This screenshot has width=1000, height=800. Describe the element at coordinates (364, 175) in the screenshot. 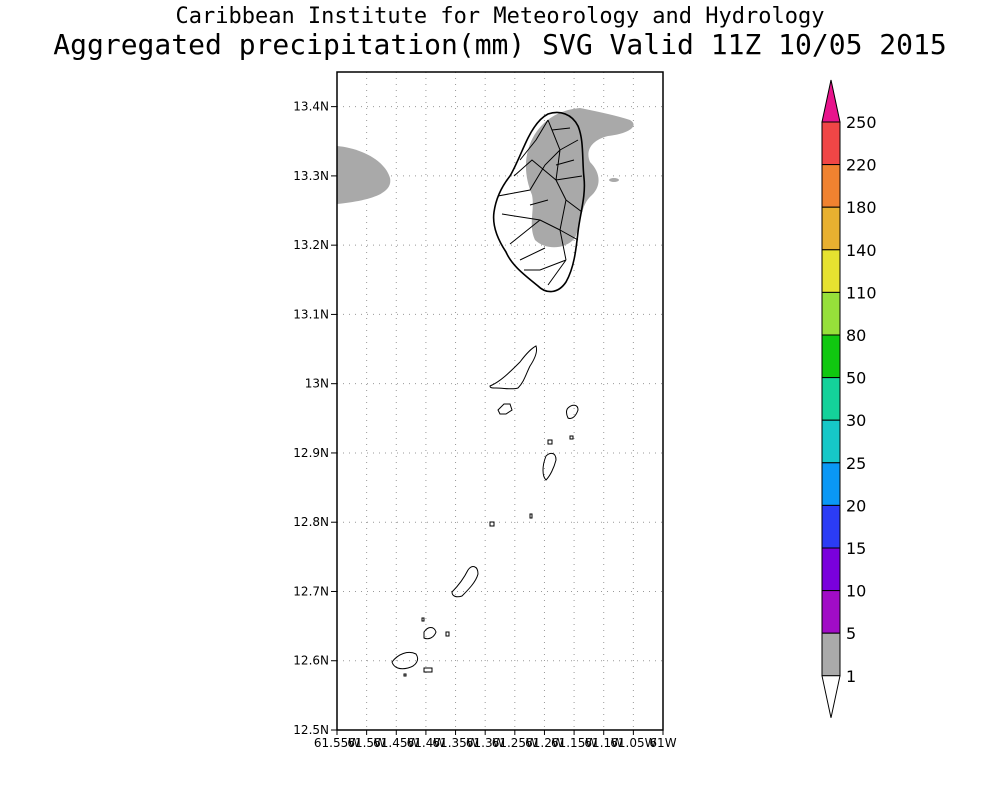

I see `precip-area-west` at that location.